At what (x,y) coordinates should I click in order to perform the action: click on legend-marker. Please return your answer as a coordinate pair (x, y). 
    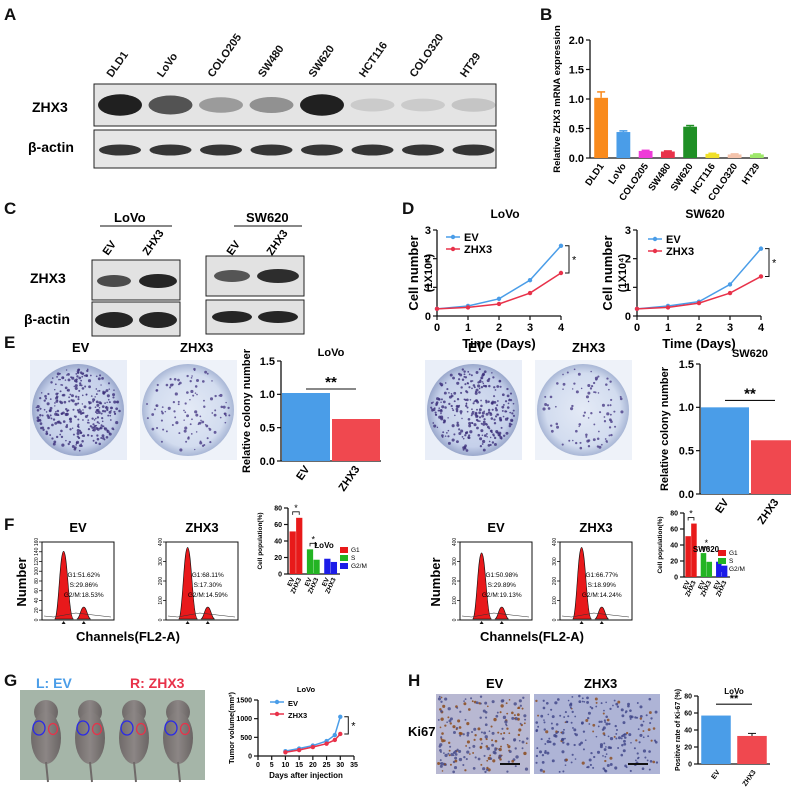
    Looking at the image, I should click on (277, 714).